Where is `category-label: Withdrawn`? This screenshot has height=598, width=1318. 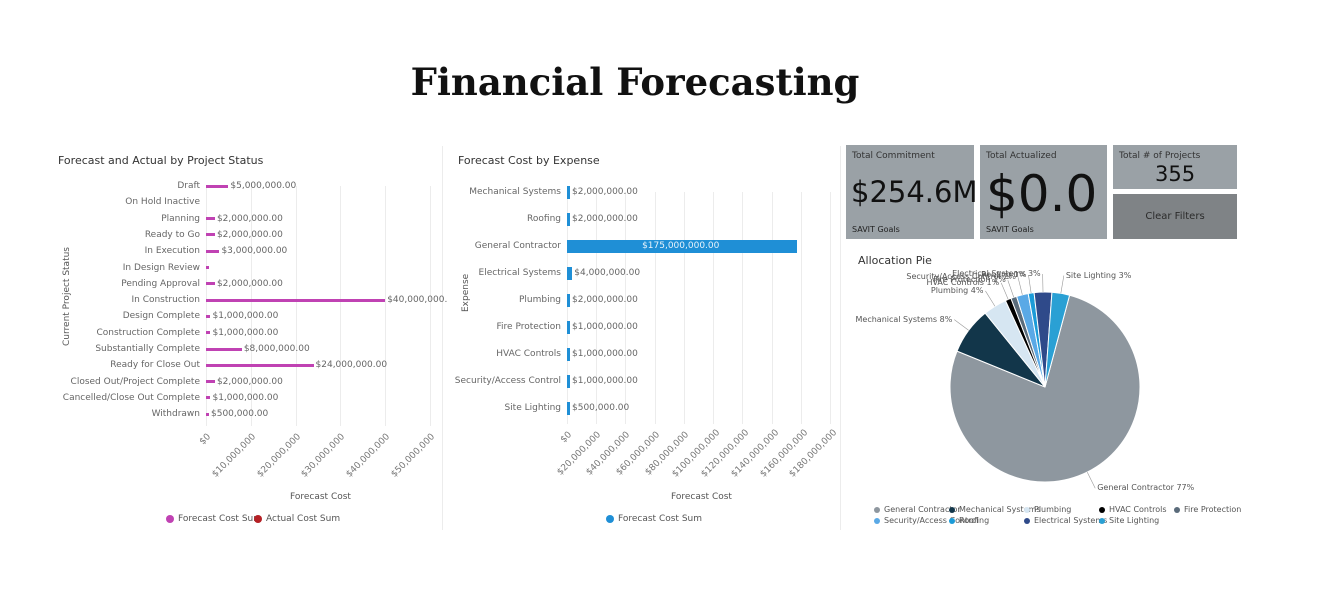 category-label: Withdrawn is located at coordinates (175, 414).